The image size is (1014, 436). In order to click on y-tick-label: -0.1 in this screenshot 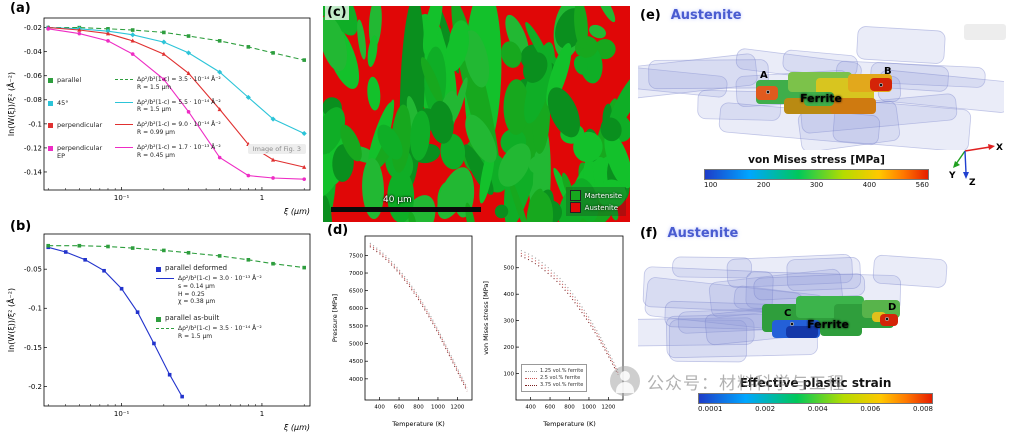, I will do `click(35, 124)`.